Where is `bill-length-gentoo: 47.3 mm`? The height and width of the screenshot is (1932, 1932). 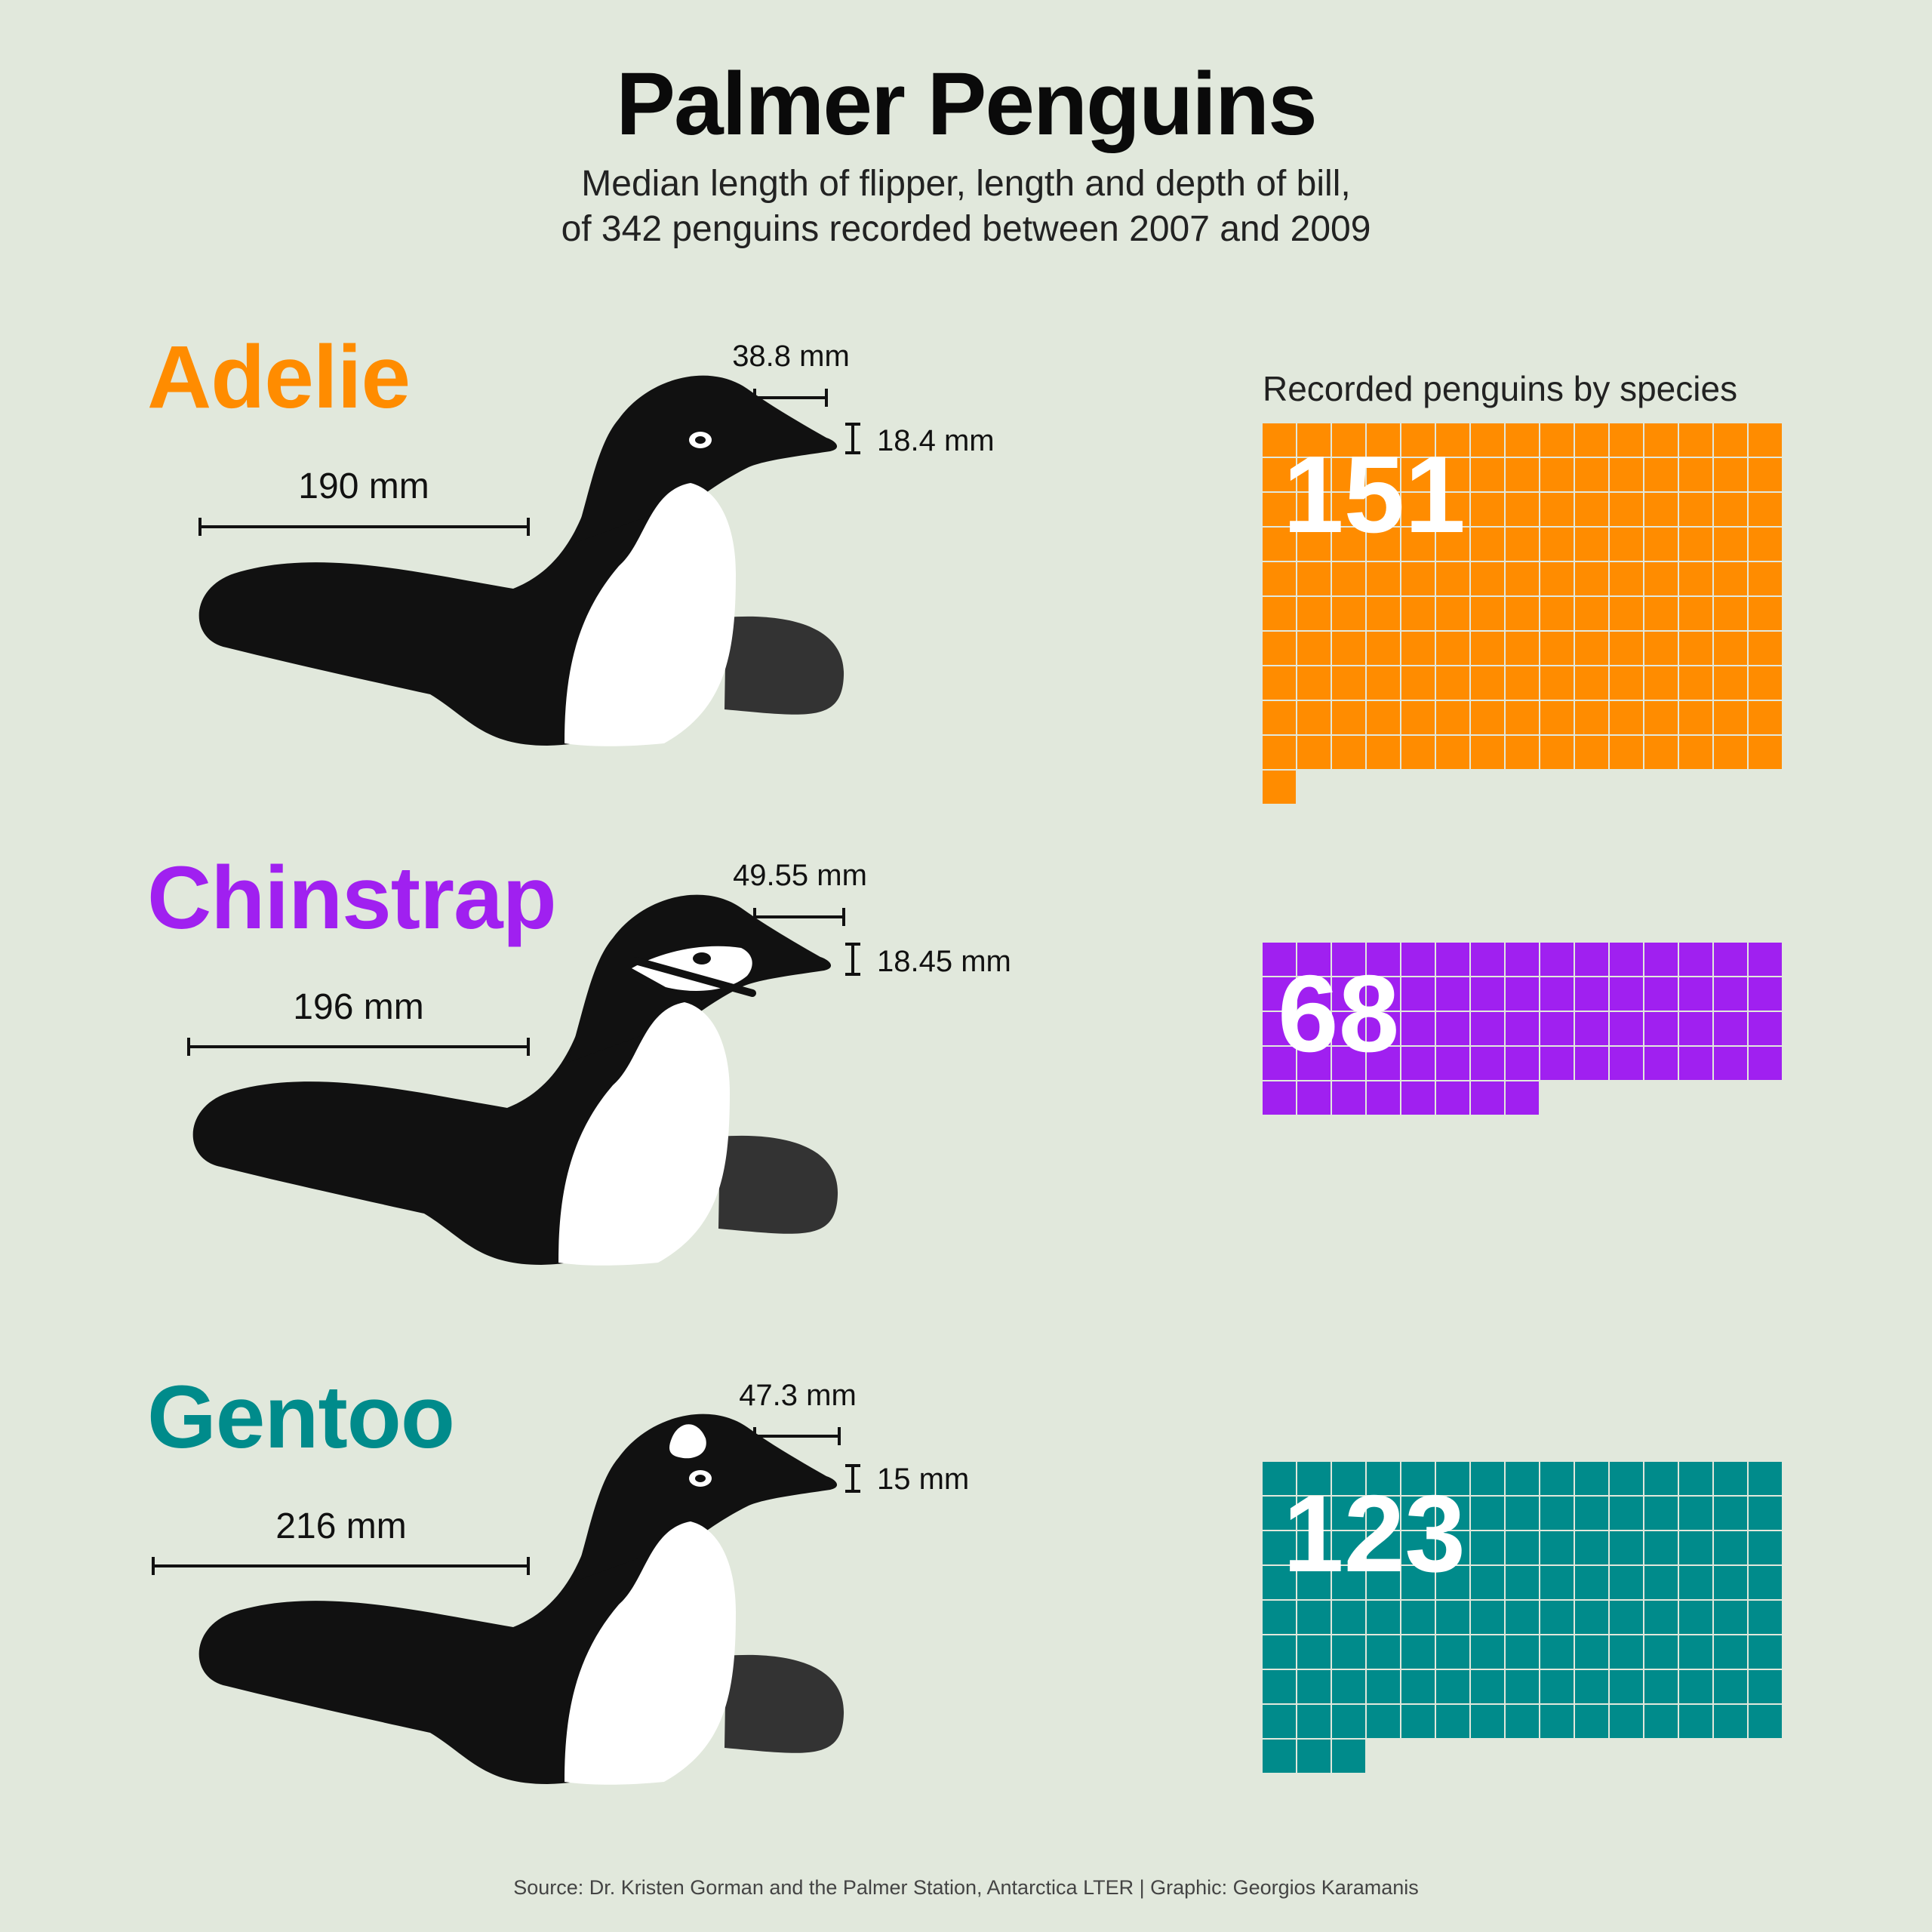 bill-length-gentoo: 47.3 mm is located at coordinates (798, 1395).